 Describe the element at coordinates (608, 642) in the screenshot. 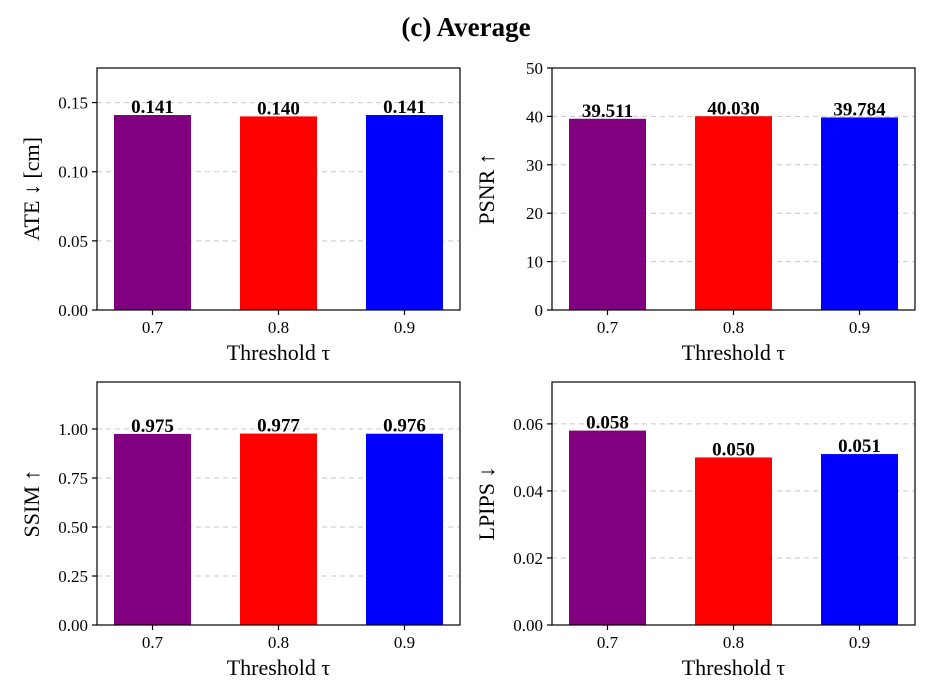

I see `chart-4-x-tick-label: 0.7` at that location.